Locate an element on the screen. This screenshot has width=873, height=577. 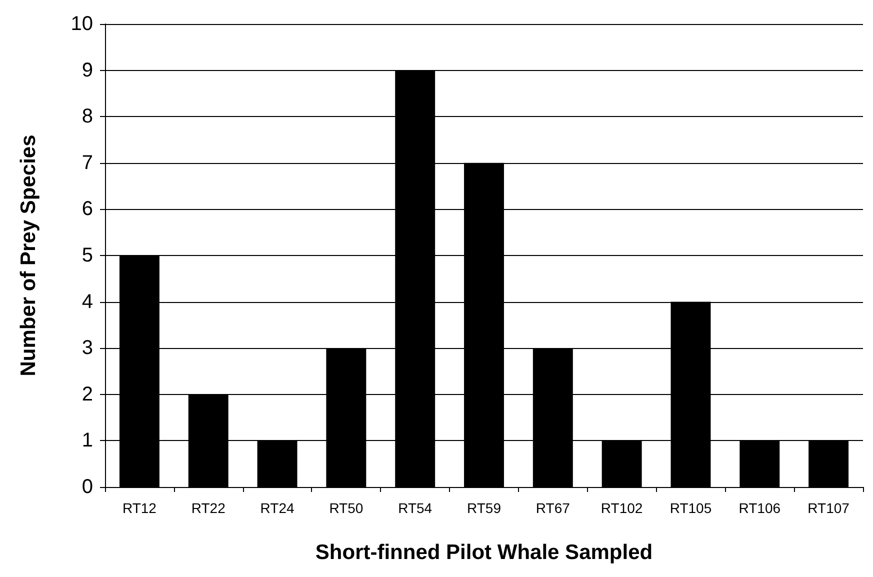
x-tick-label: RT59 is located at coordinates (484, 508).